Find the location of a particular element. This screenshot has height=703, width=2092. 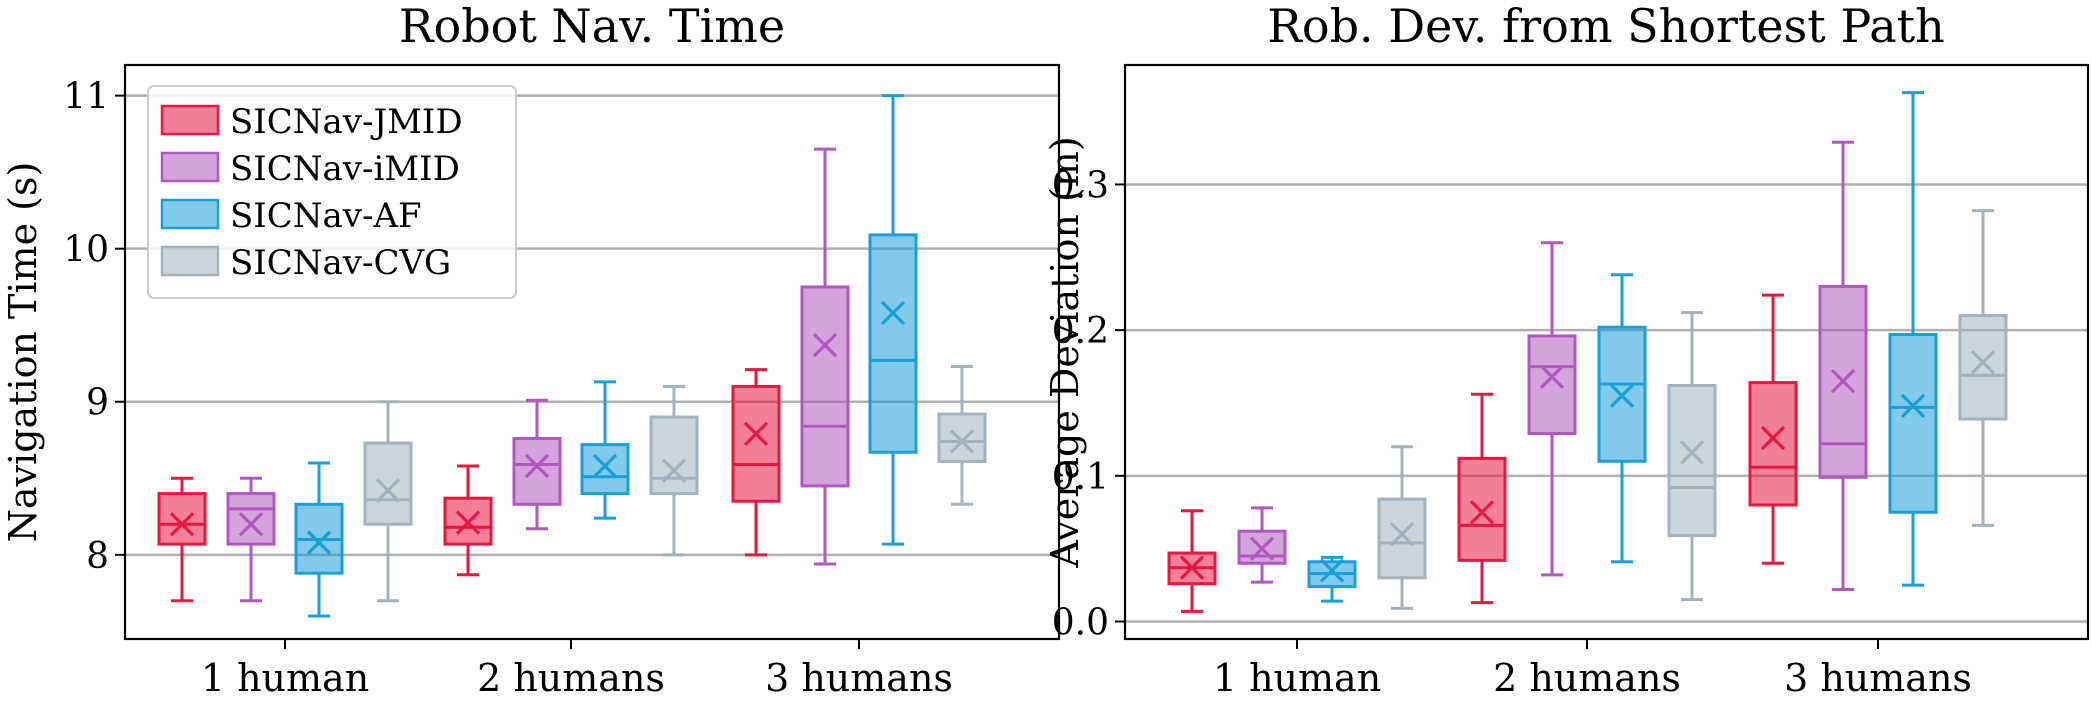

legend-swatch-sicnav-imid is located at coordinates (190, 167).